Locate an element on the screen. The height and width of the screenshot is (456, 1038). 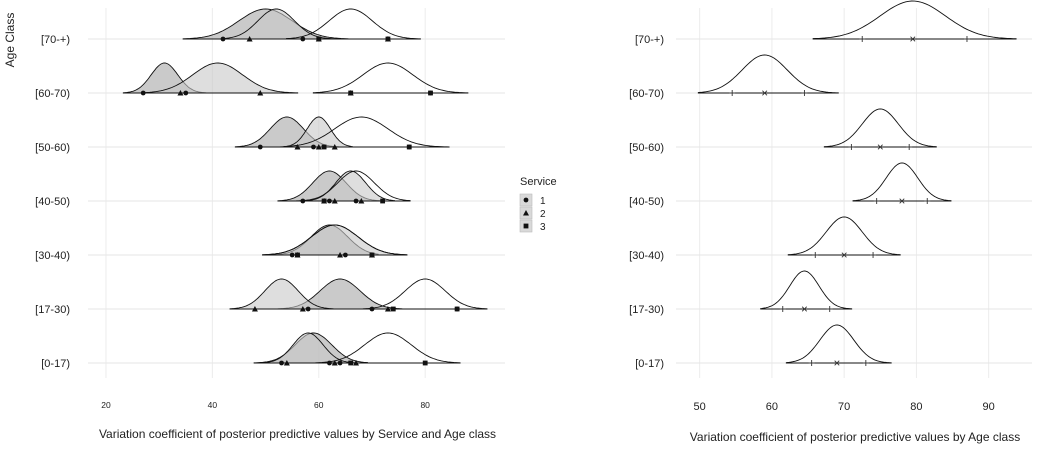
right-category-label: [30-40) is located at coordinates (646, 256).